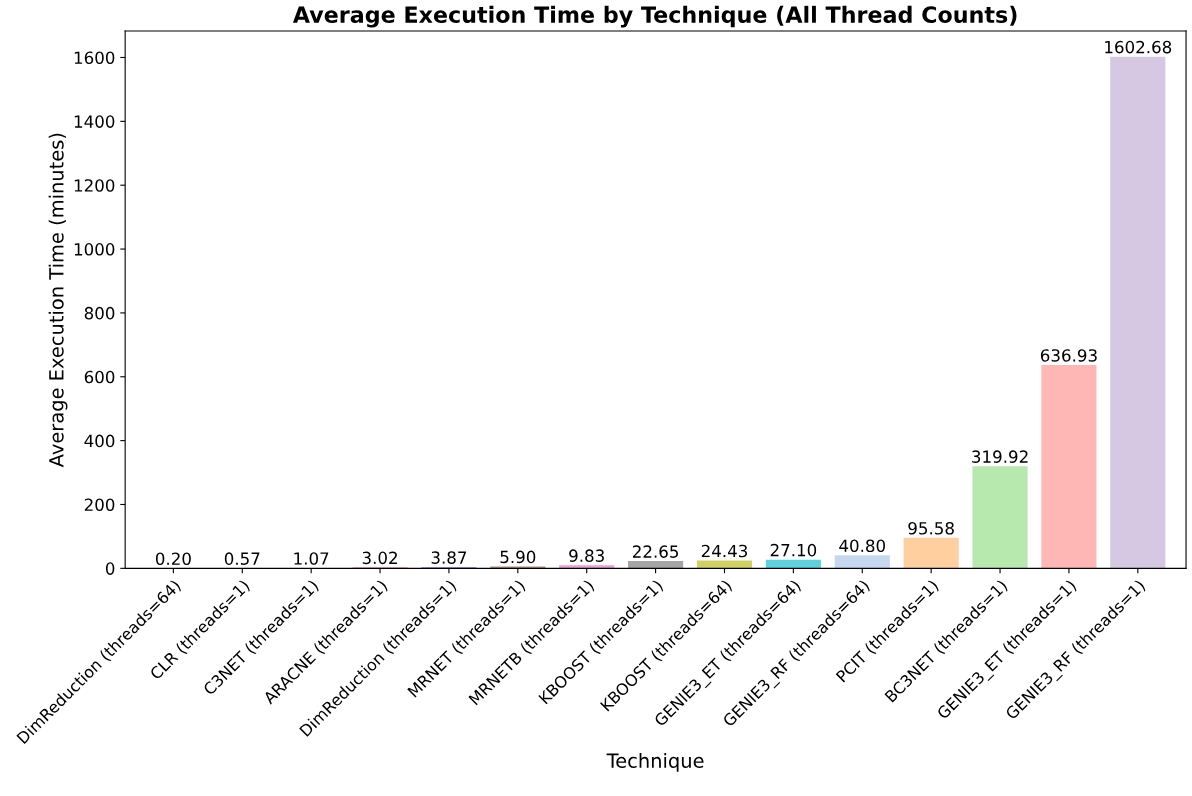 Image resolution: width=1192 pixels, height=796 pixels. Describe the element at coordinates (862, 546) in the screenshot. I see `data-label: 40.80` at that location.